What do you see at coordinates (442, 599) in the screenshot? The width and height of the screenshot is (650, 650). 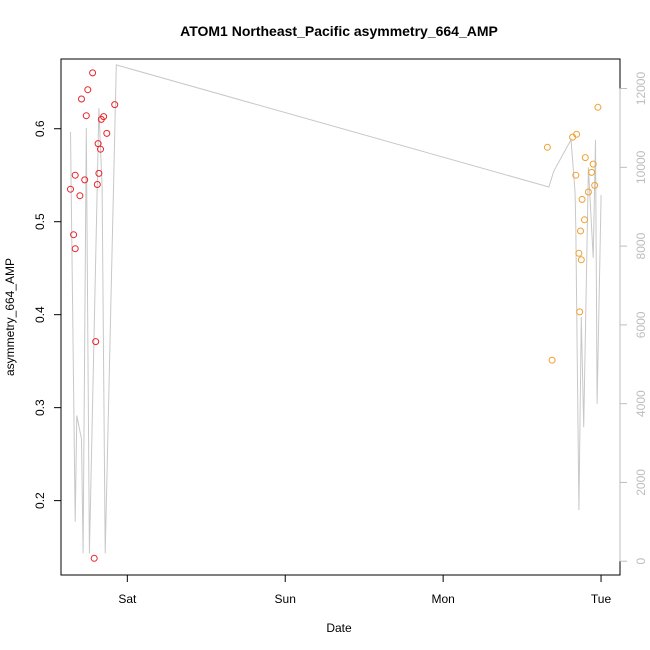 I see `x-tick-label: Mon` at bounding box center [442, 599].